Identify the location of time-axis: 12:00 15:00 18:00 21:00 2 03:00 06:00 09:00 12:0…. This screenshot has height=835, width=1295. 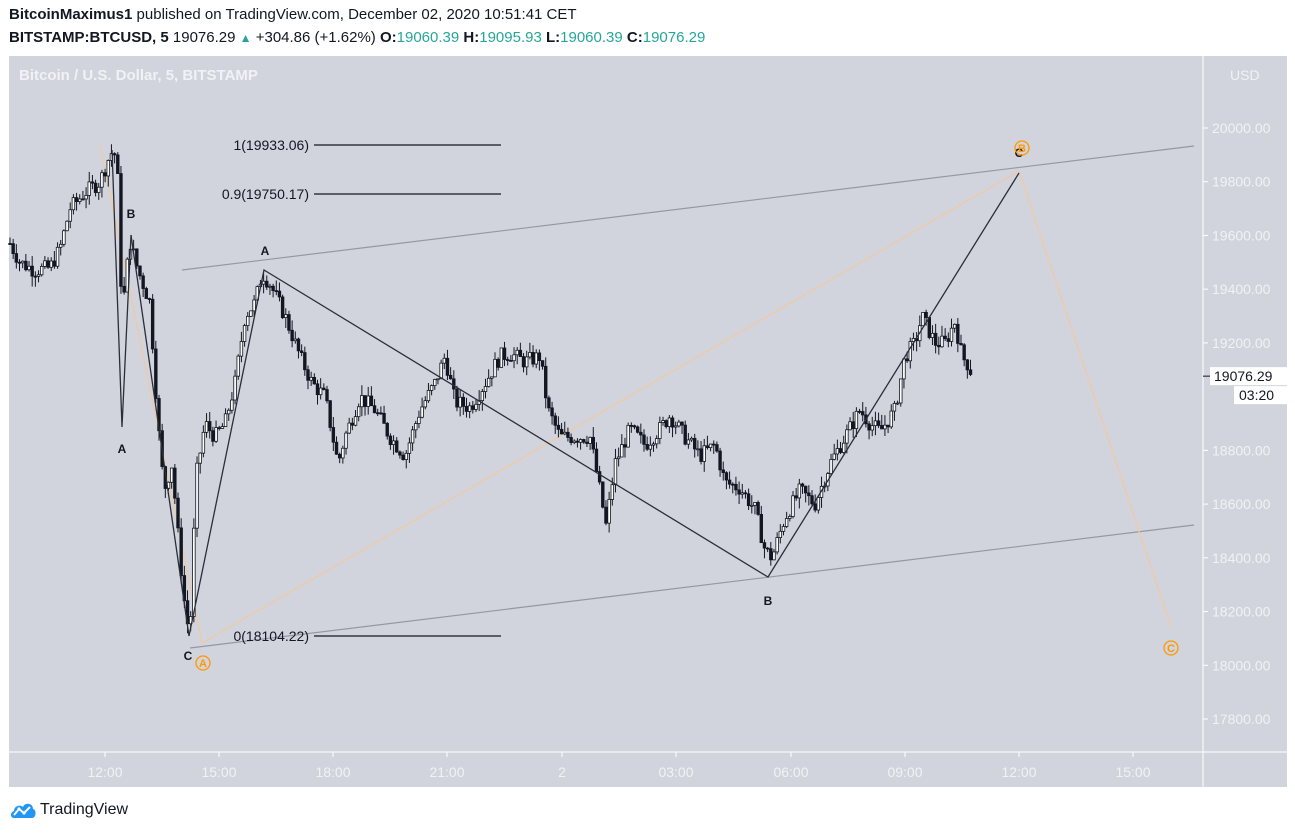
(619, 766).